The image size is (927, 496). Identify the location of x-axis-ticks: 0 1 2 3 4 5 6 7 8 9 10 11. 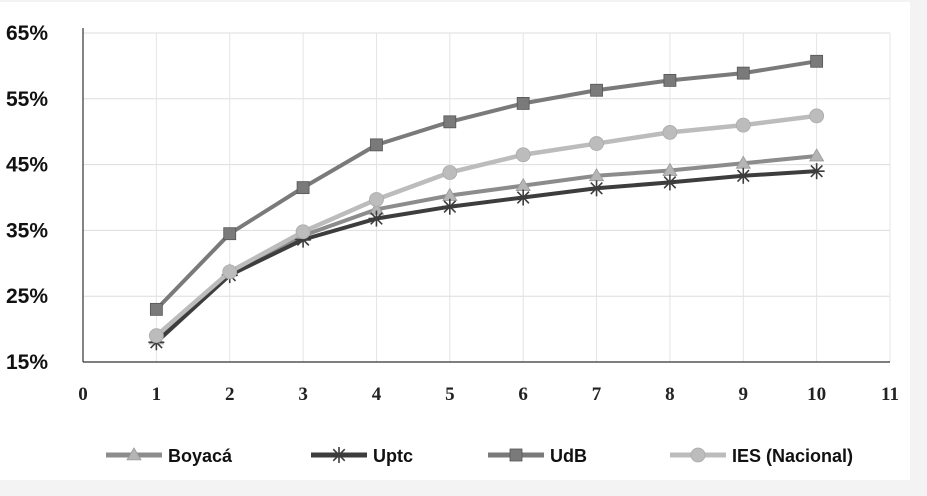
(488, 394).